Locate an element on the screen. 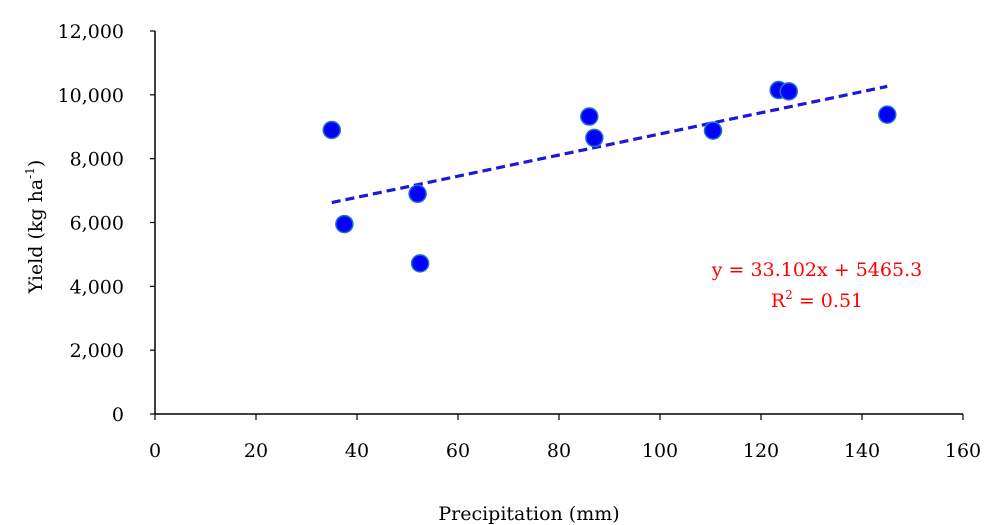  r-squared-sup: 2 is located at coordinates (789, 295).